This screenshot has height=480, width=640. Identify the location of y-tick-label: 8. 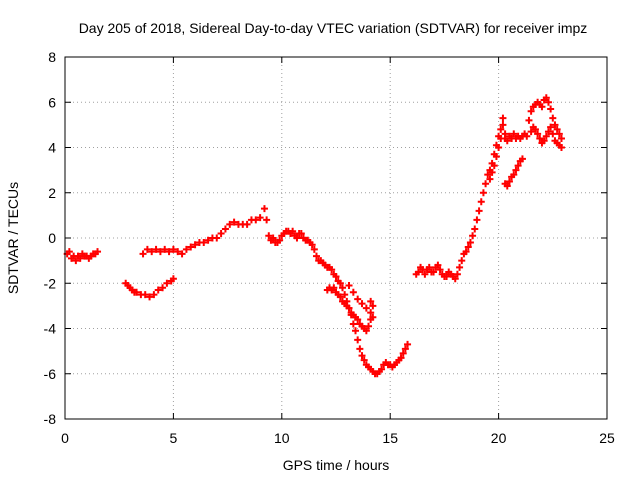
(52, 57).